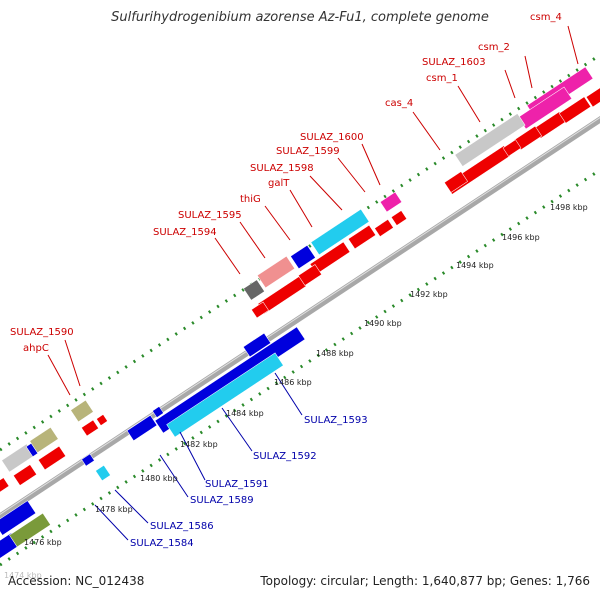 The height and width of the screenshot is (600, 600). Describe the element at coordinates (76, 581) in the screenshot. I see `accession-text: Accession: NC_012438` at that location.